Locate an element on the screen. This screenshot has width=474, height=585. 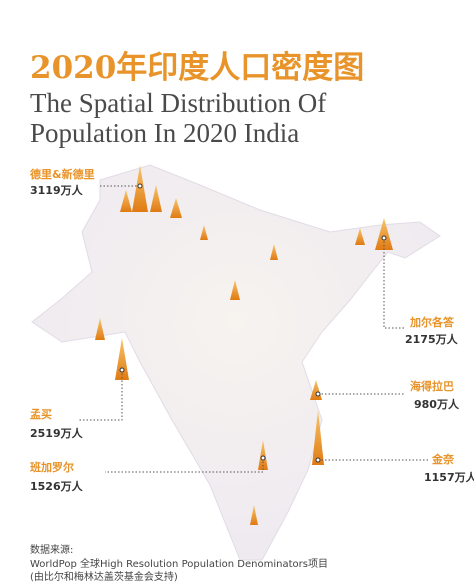
city-population: 1157万人 is located at coordinates (449, 477).